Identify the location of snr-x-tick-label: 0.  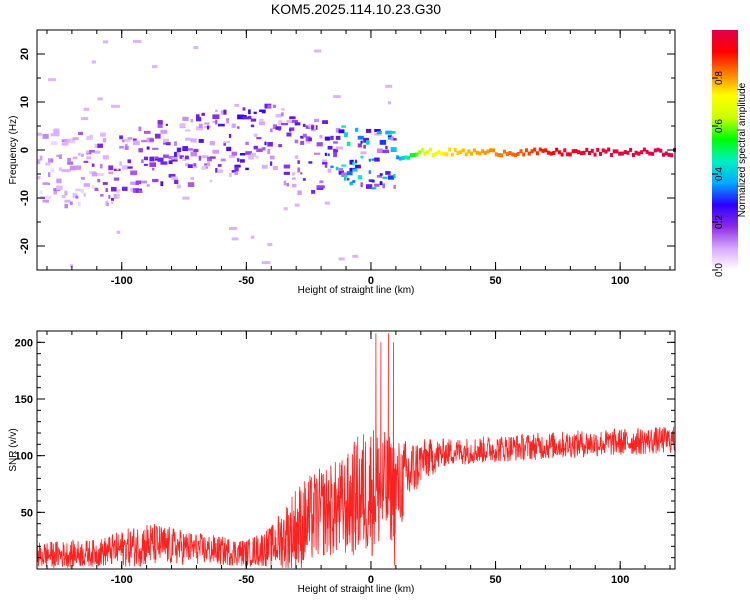
(371, 580).